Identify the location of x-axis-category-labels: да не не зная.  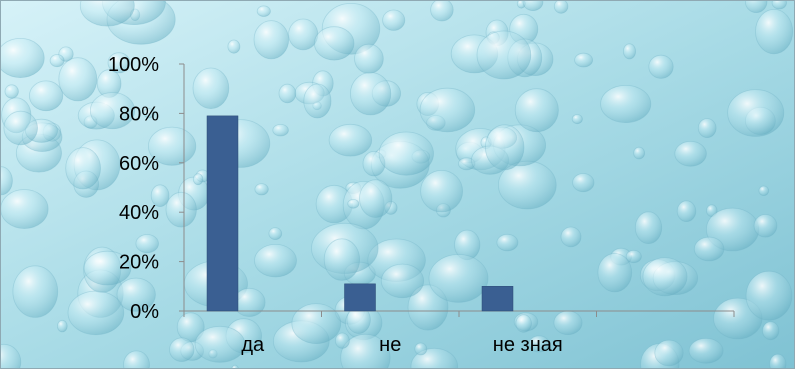
(401, 345).